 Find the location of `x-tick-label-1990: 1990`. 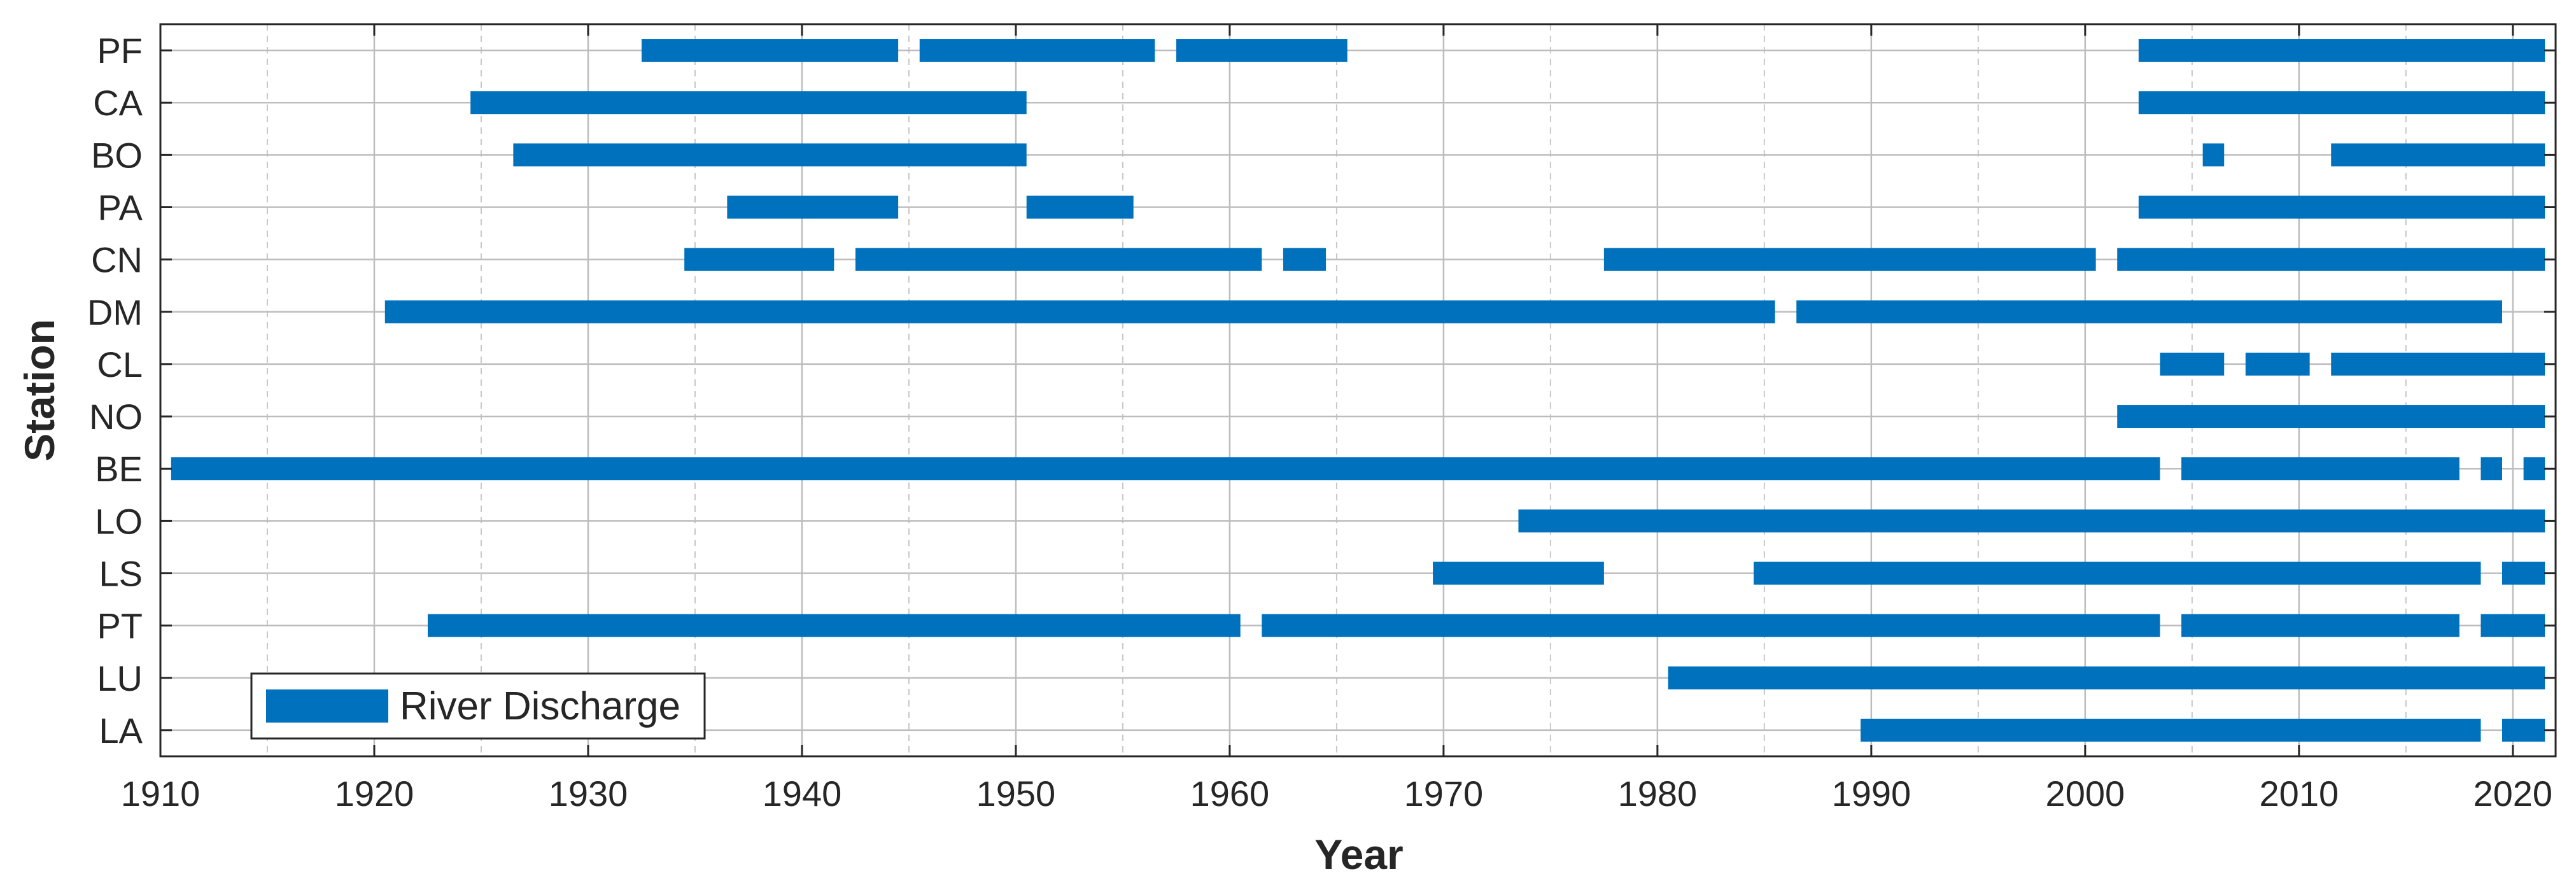

x-tick-label-1990: 1990 is located at coordinates (1872, 793).